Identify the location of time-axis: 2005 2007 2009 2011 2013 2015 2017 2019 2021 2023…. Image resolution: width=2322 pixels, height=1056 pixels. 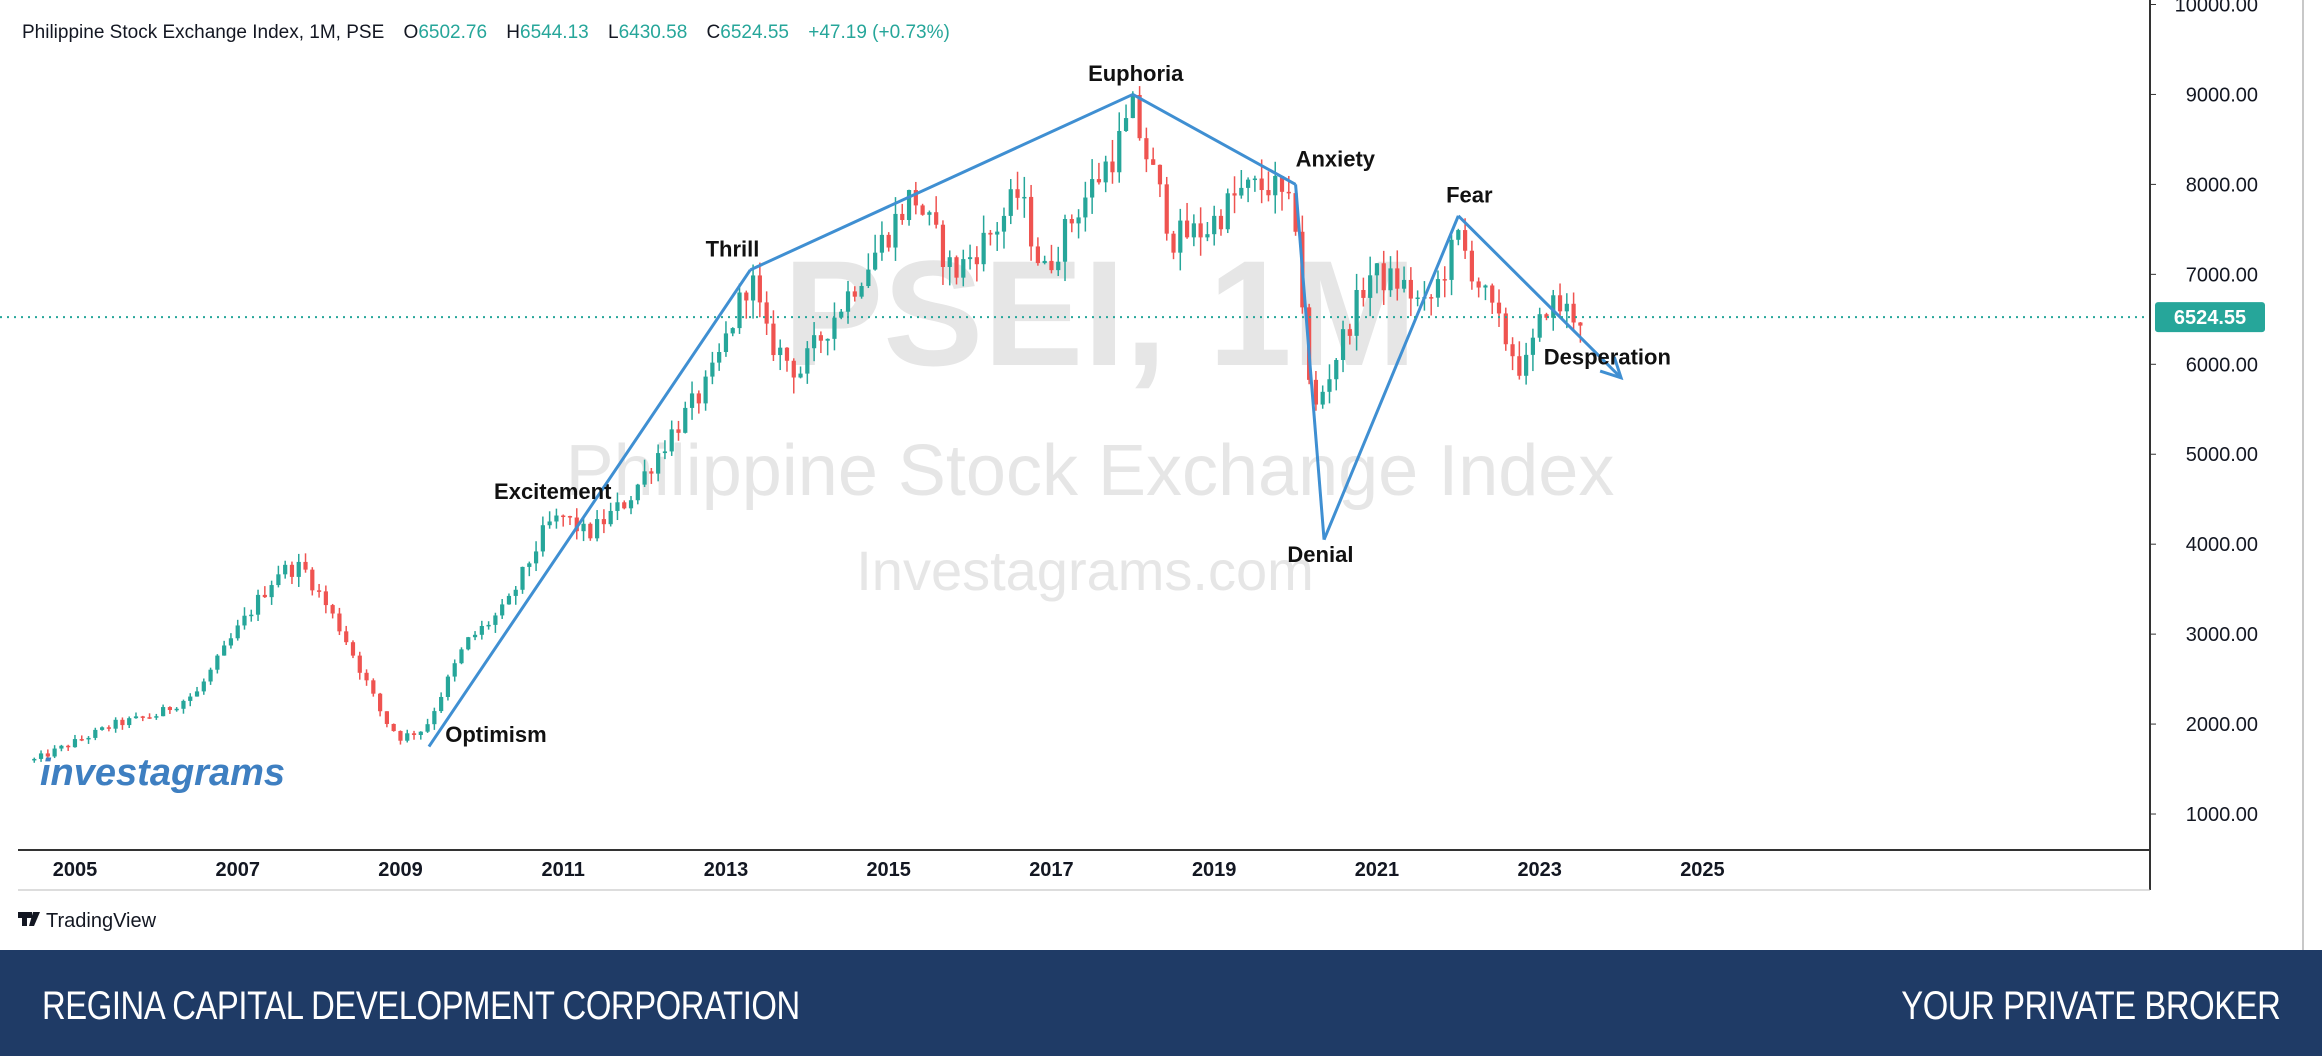
(889, 870).